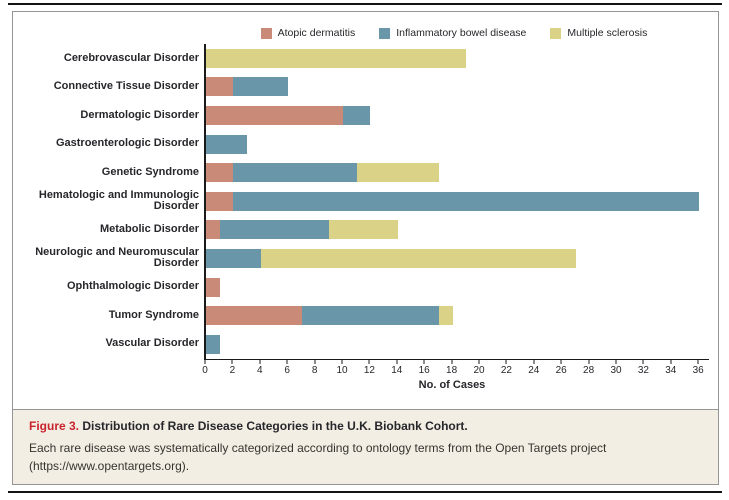 This screenshot has width=729, height=500. Describe the element at coordinates (445, 316) in the screenshot. I see `bar-segment-multiple-sclerosis-tumor-syndrome` at that location.